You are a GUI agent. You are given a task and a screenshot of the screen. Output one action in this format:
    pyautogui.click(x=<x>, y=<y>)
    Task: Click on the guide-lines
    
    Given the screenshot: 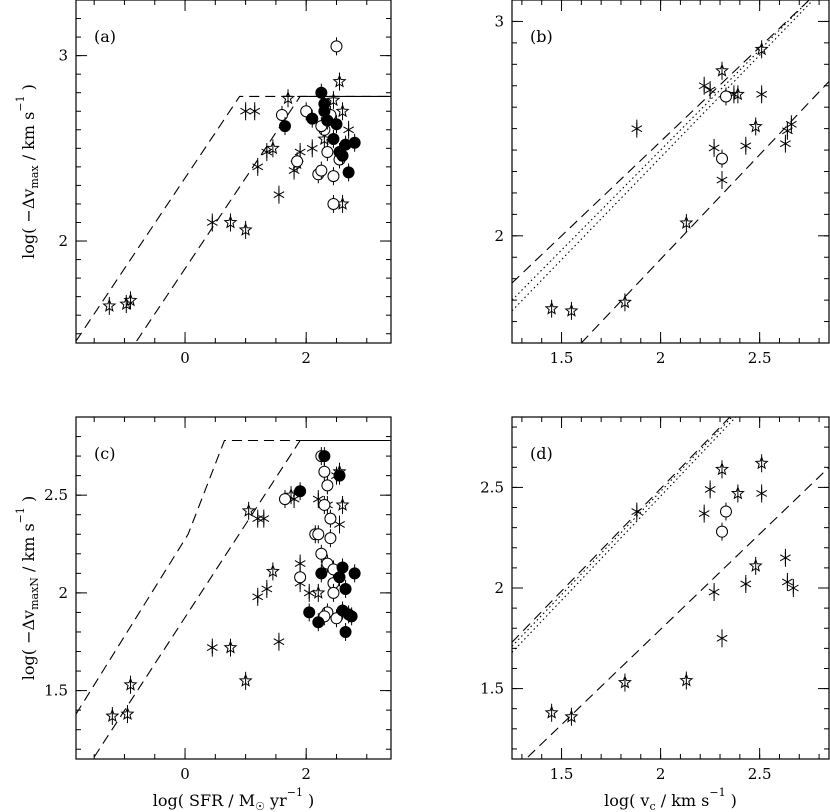 What is the action you would take?
    pyautogui.click(x=233, y=598)
    